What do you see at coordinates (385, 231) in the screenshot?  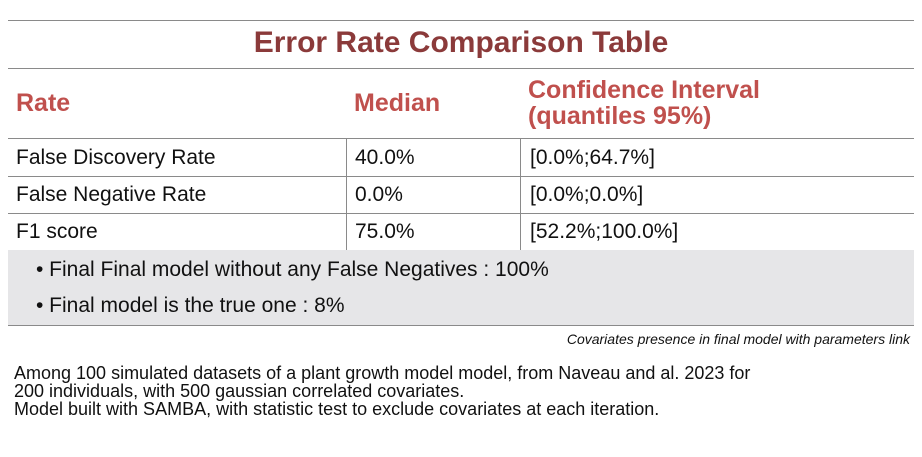 I see `row-3-median: 75.0%` at bounding box center [385, 231].